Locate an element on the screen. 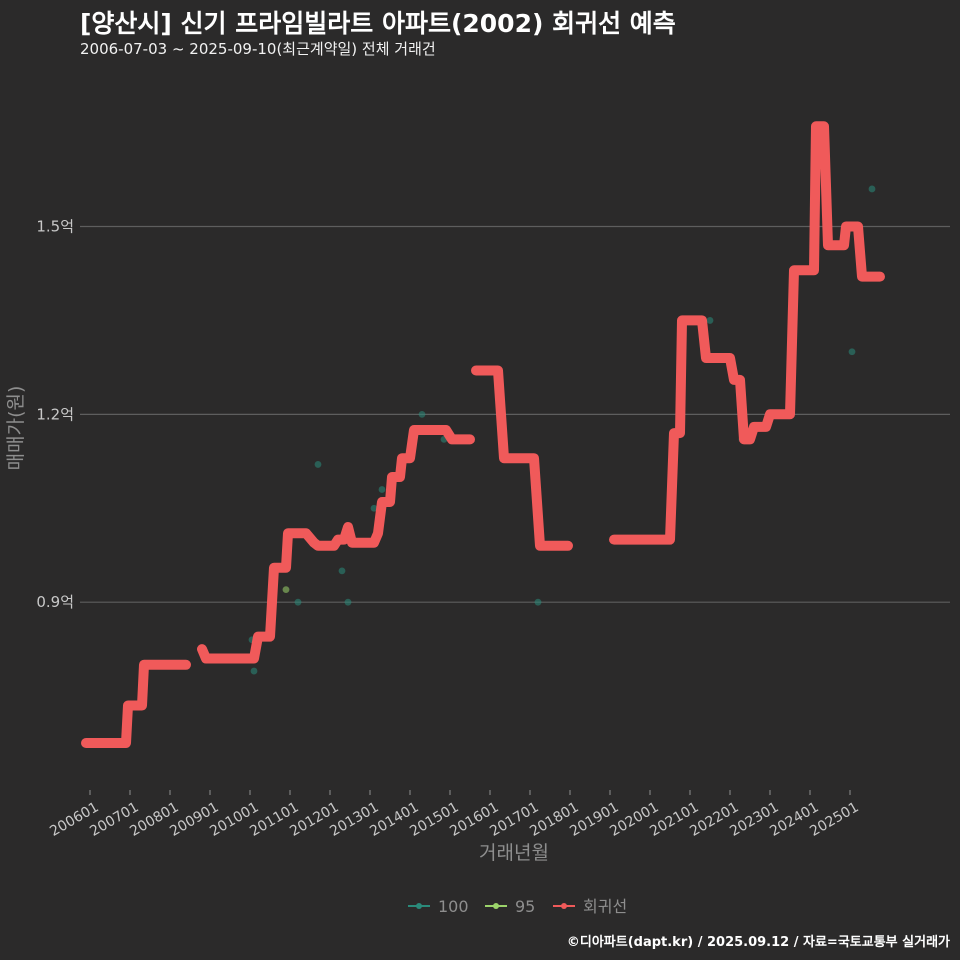 This screenshot has height=960, width=960. y-tick-label: 0.9억 is located at coordinates (55, 602).